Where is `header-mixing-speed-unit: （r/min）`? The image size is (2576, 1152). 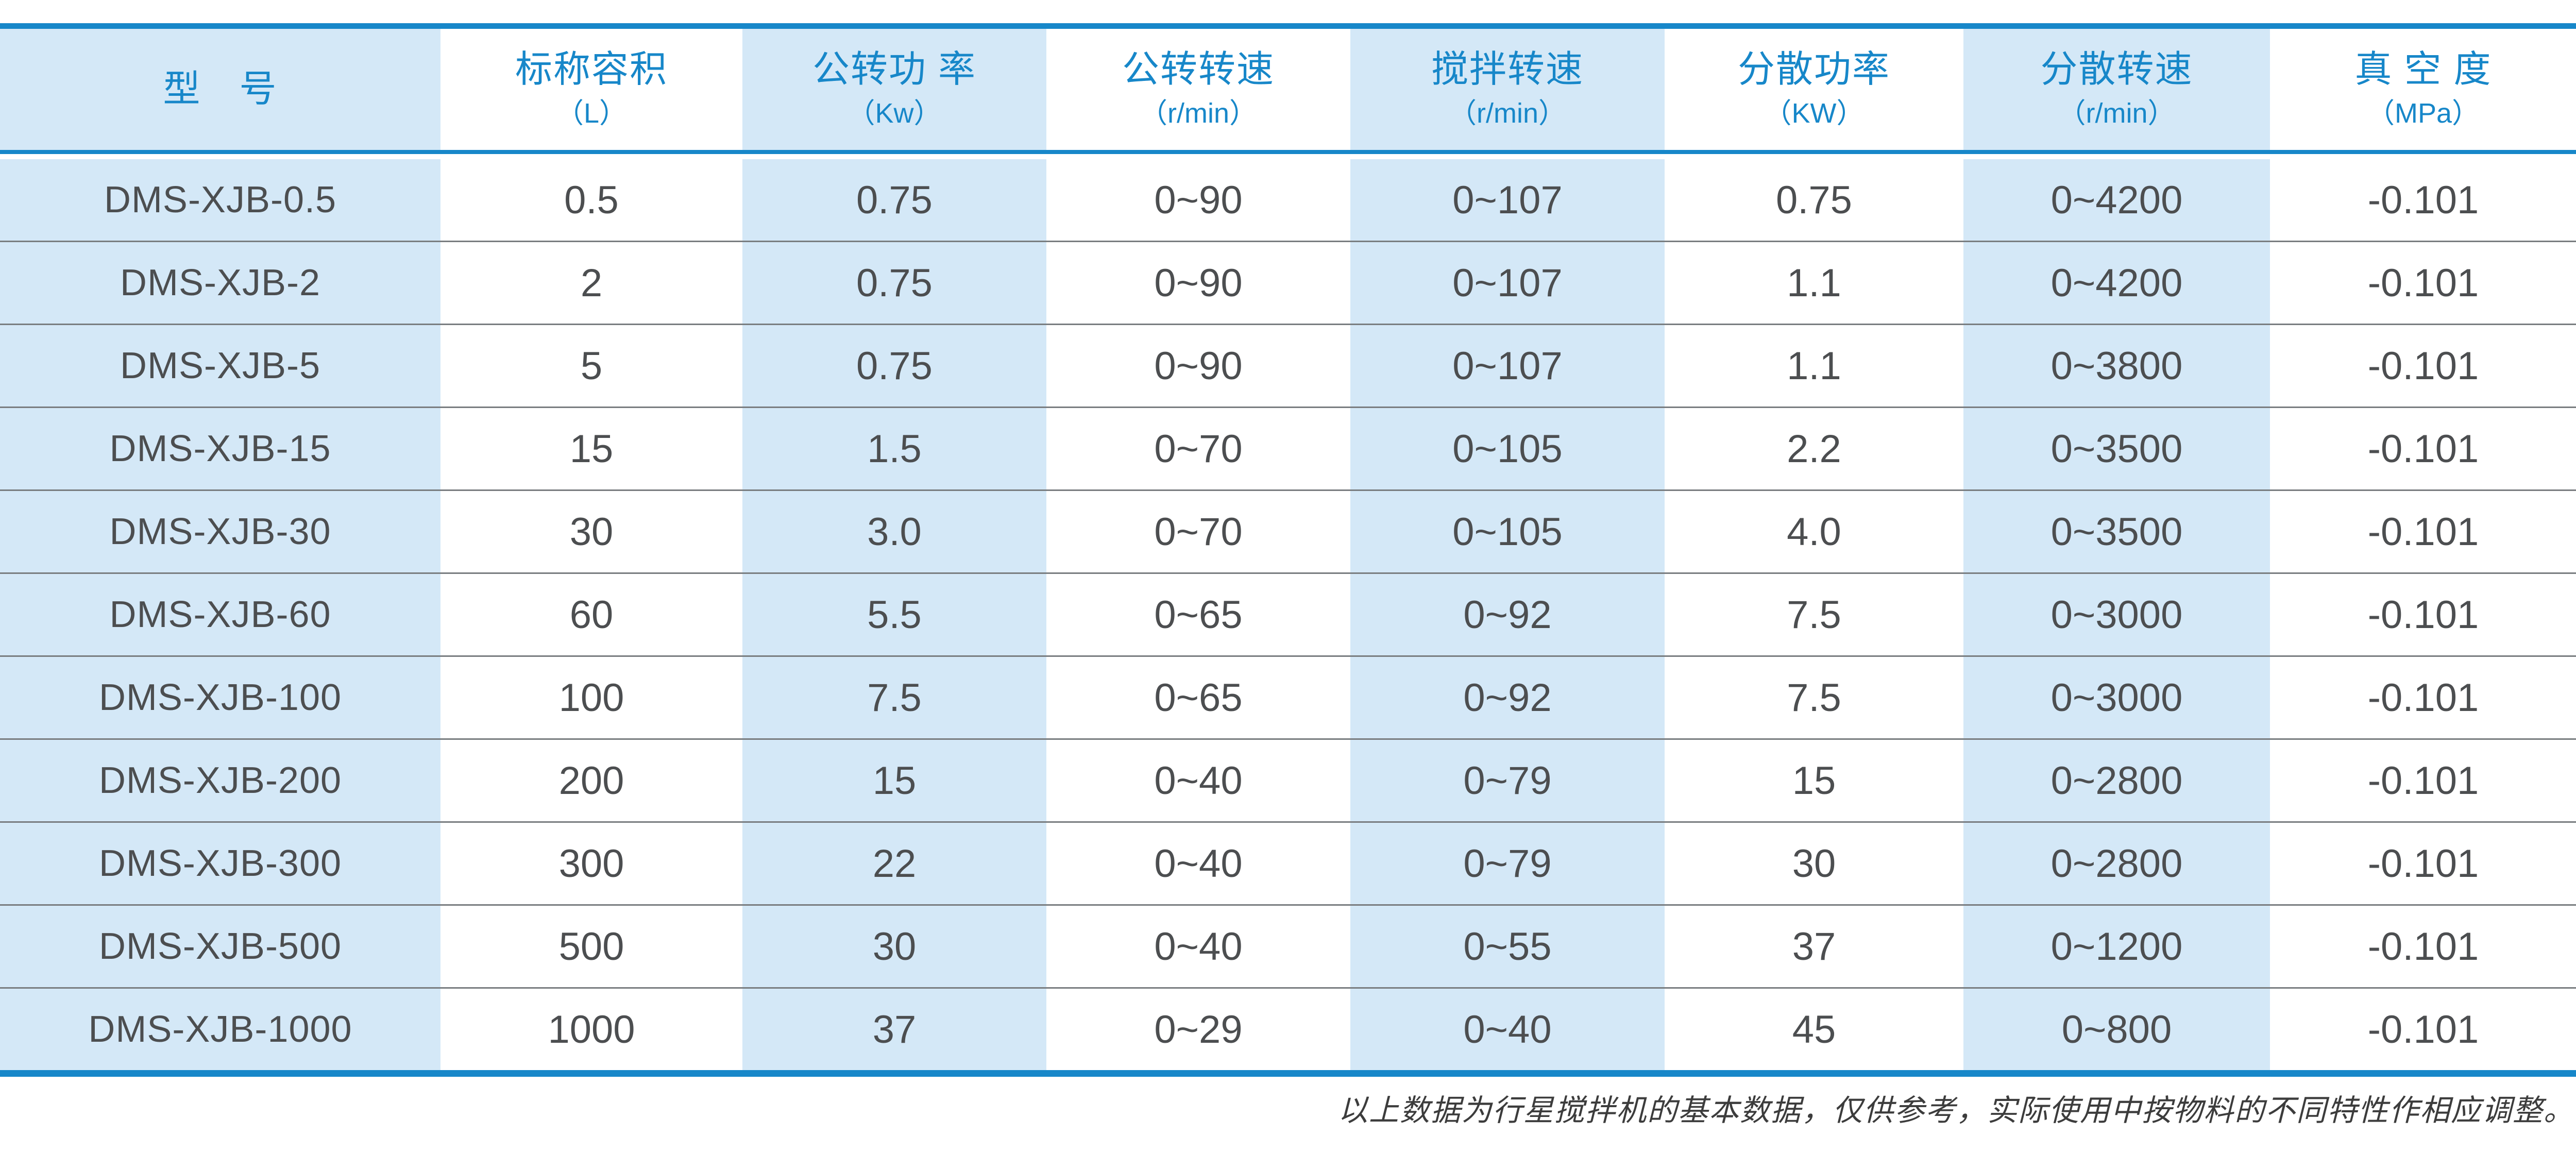
header-mixing-speed-unit: （r/min） is located at coordinates (1508, 114).